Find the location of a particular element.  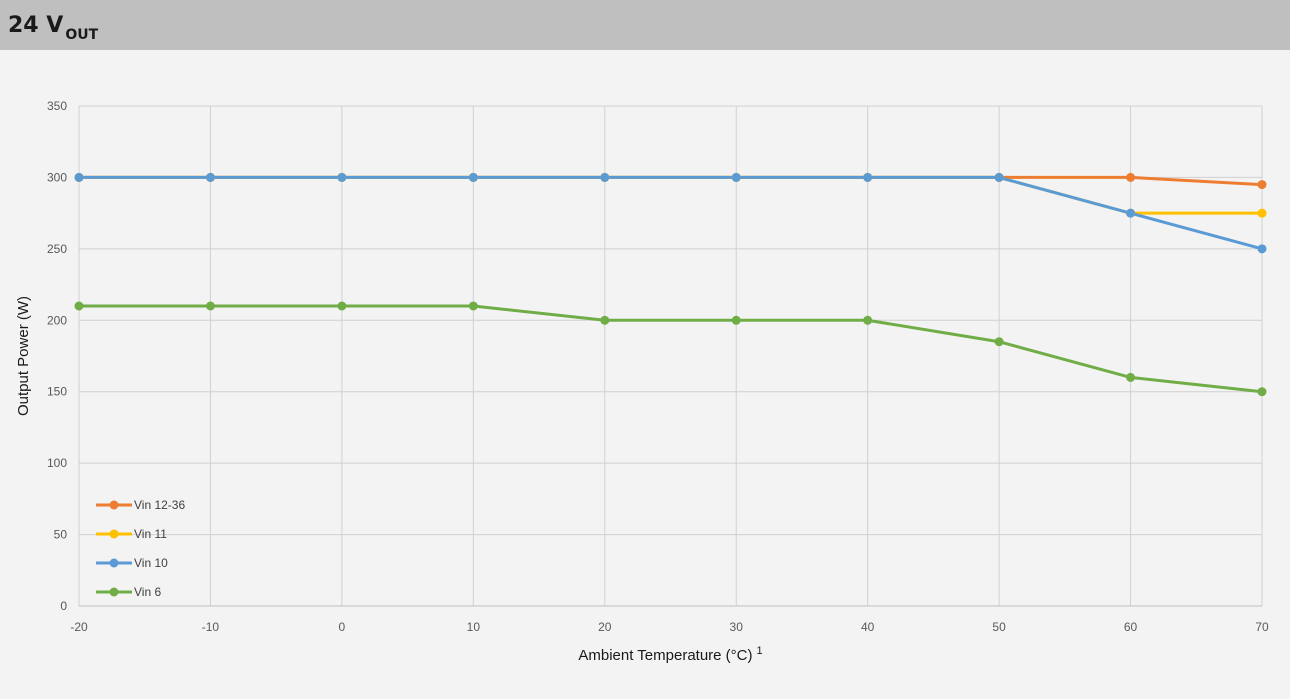

legend-label: Vin 6 is located at coordinates (147, 592).